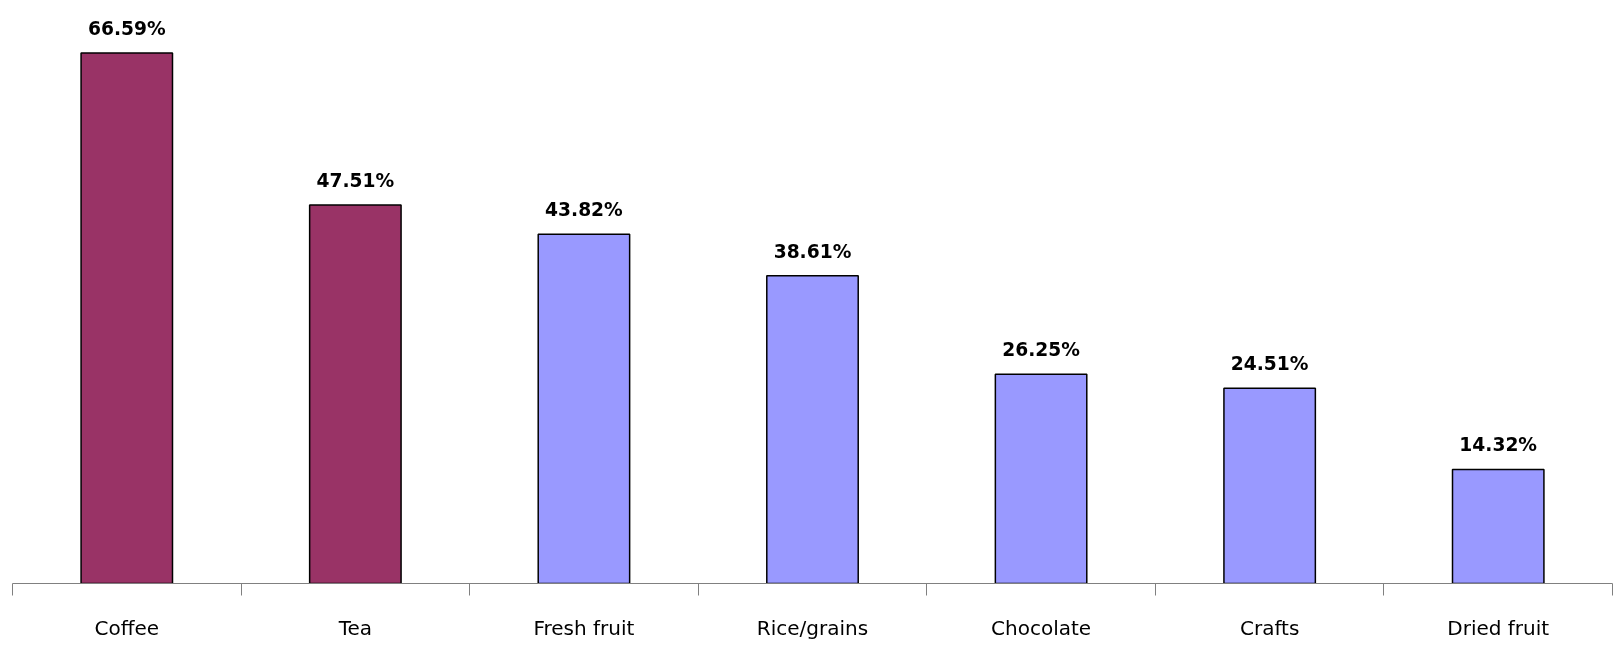 The width and height of the screenshot is (1624, 669). I want to click on x-tick-label: Crafts, so click(1269, 627).